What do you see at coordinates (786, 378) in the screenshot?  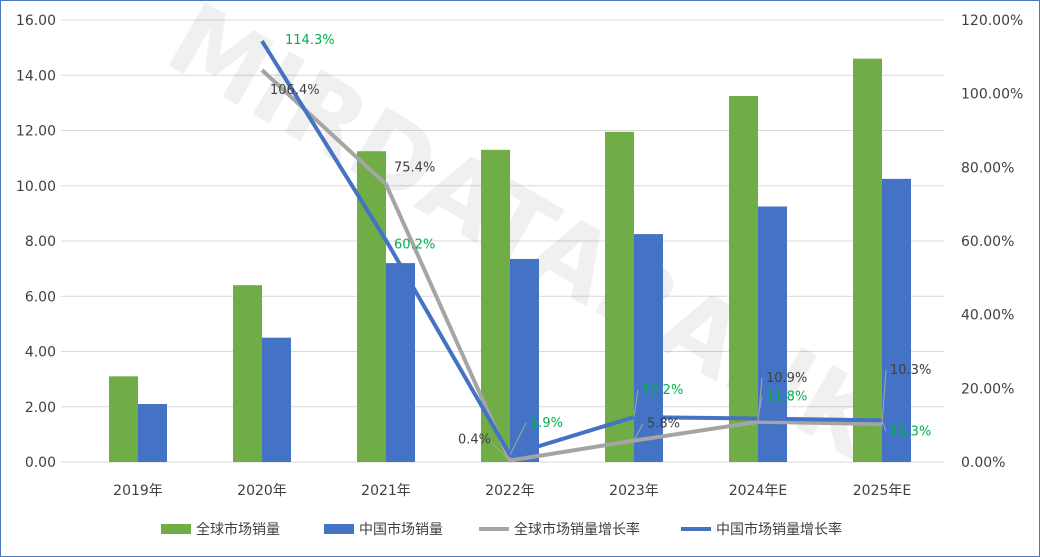 I see `data-label: 10.9%` at bounding box center [786, 378].